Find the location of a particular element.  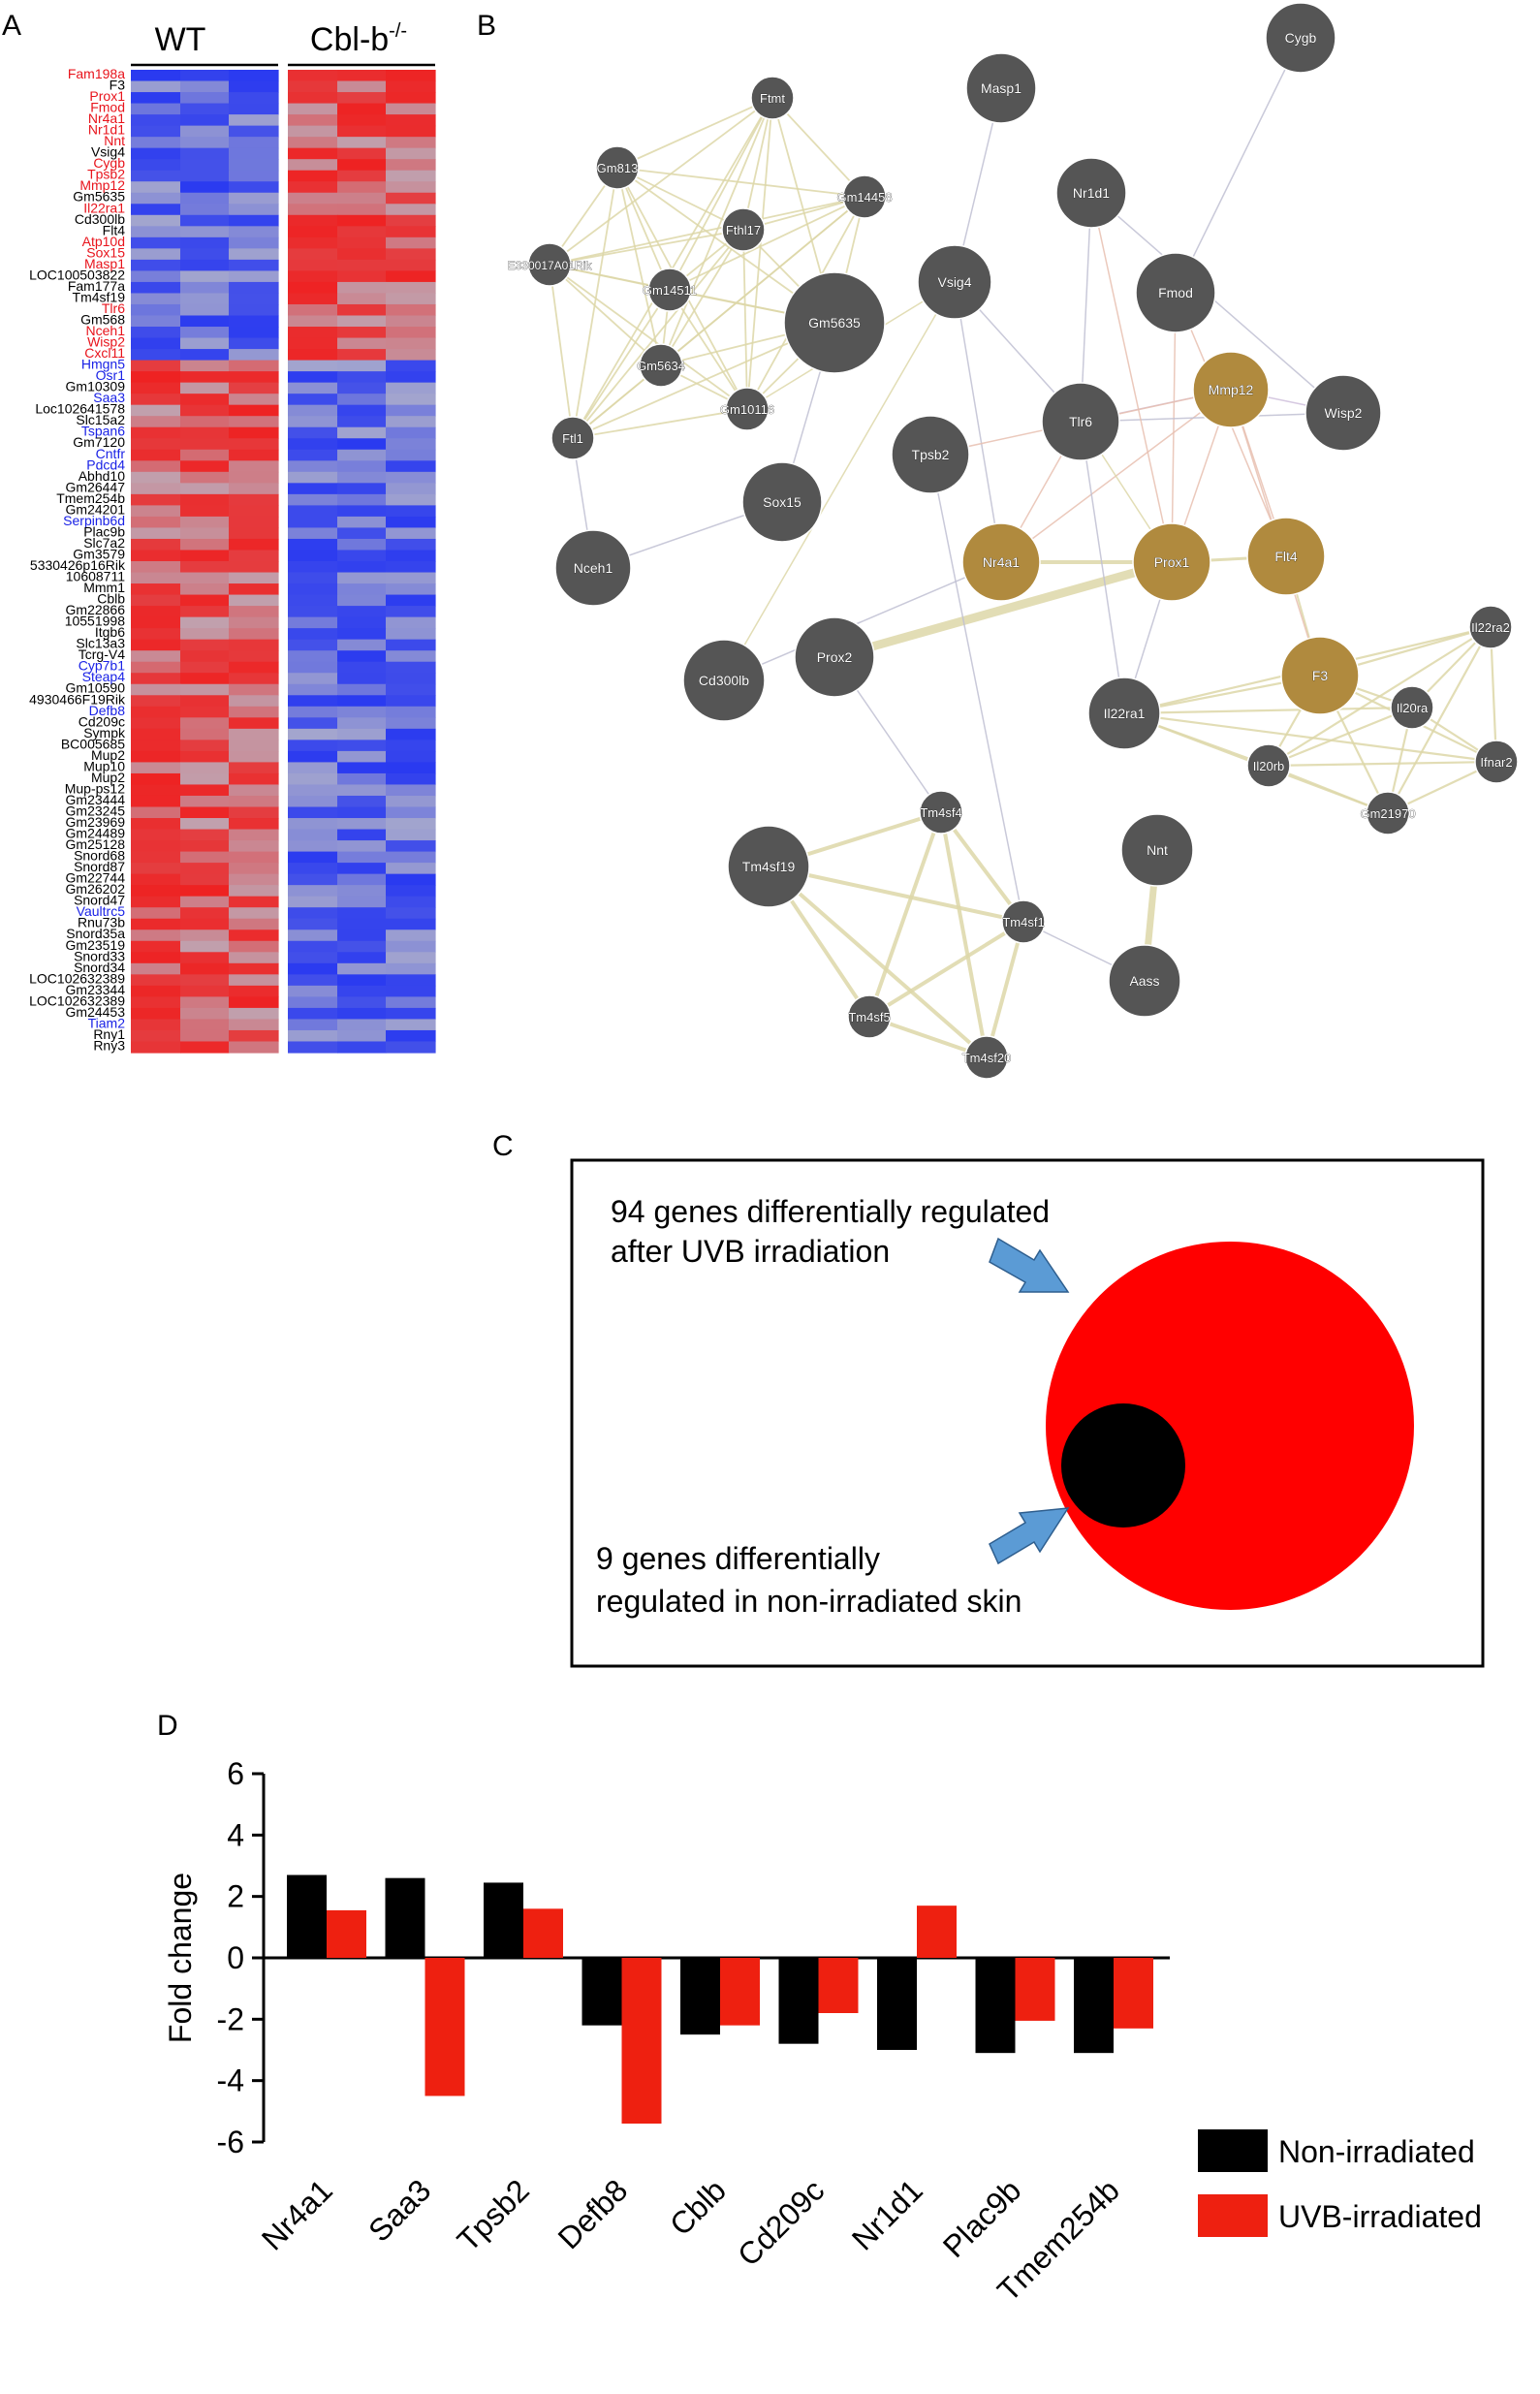

edge-ftmt-gm14511 is located at coordinates (721, 194).